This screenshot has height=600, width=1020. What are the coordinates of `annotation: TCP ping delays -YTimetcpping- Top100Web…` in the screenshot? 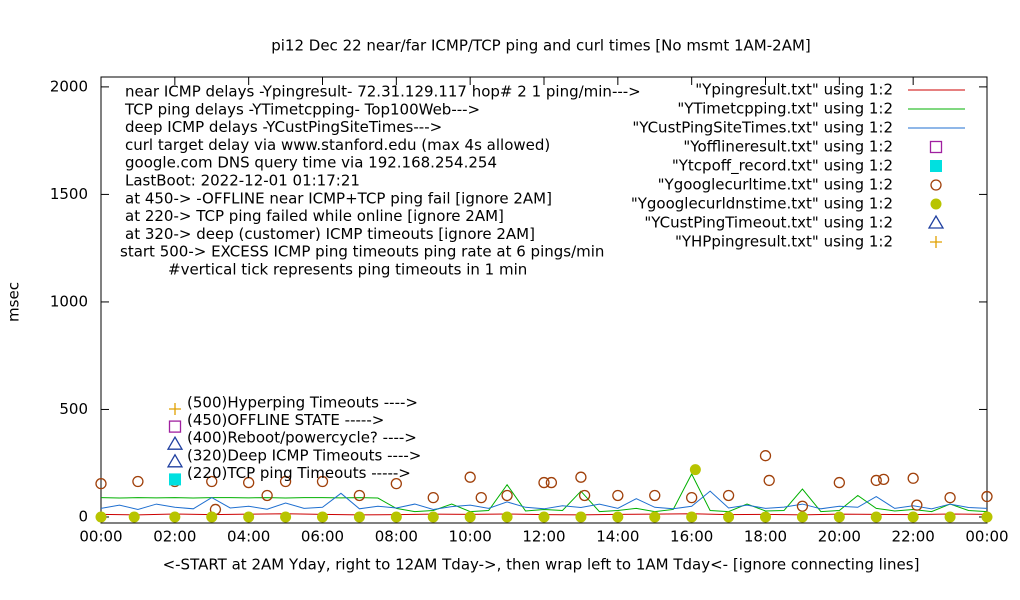 It's located at (302, 109).